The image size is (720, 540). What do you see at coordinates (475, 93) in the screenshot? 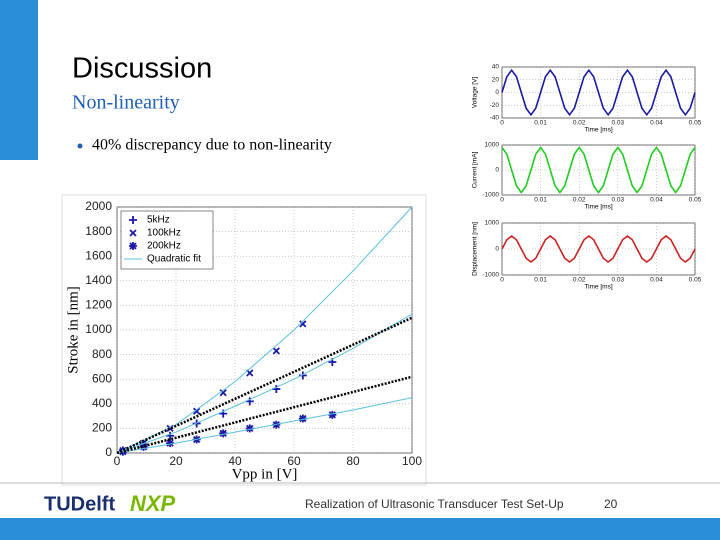
I see `y-axis-label: Voltage [V]` at bounding box center [475, 93].